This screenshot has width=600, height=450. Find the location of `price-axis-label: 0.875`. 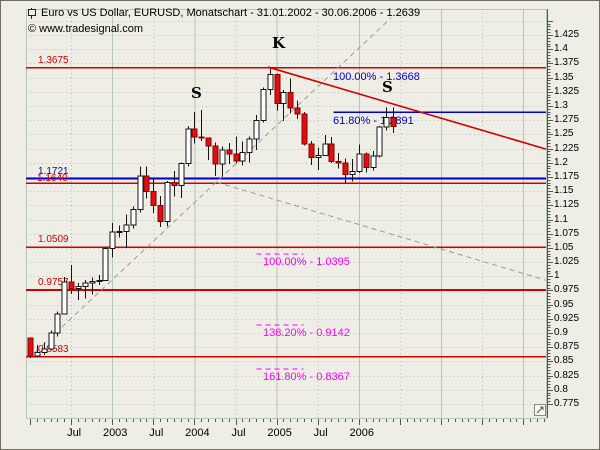

price-axis-label: 0.875 is located at coordinates (567, 347).